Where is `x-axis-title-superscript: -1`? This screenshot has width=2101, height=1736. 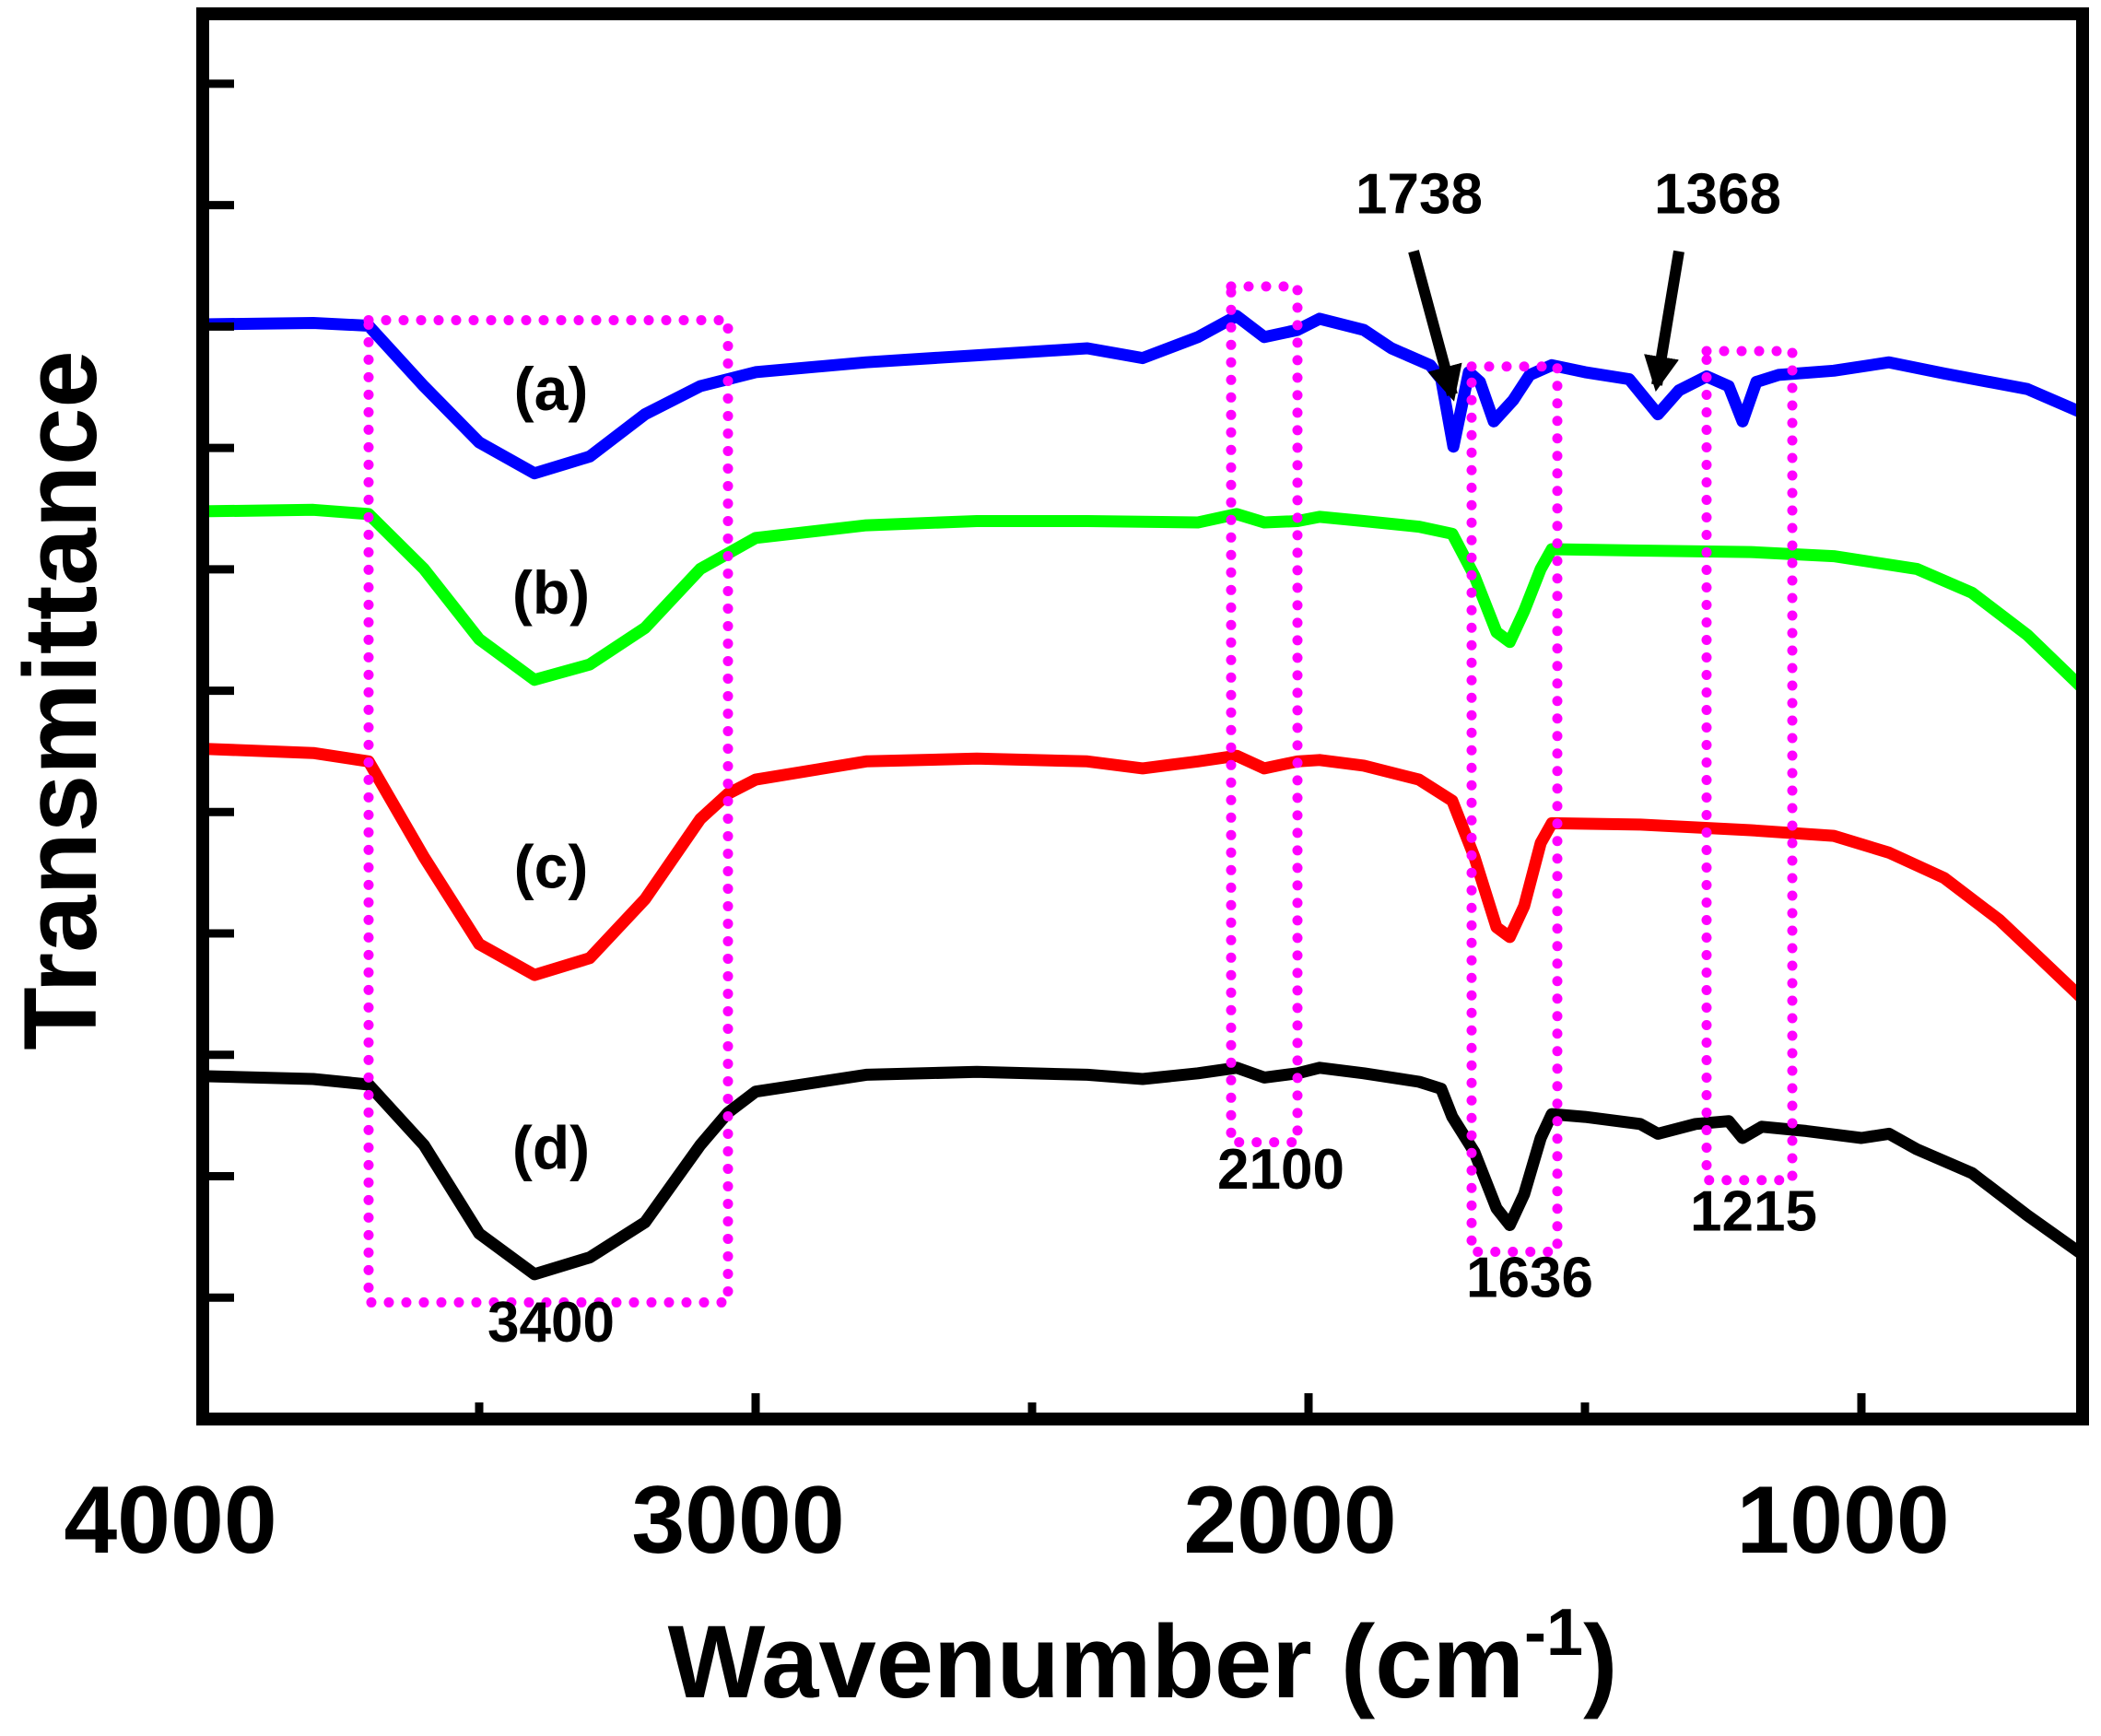
x-axis-title-superscript: -1 is located at coordinates (1554, 1633).